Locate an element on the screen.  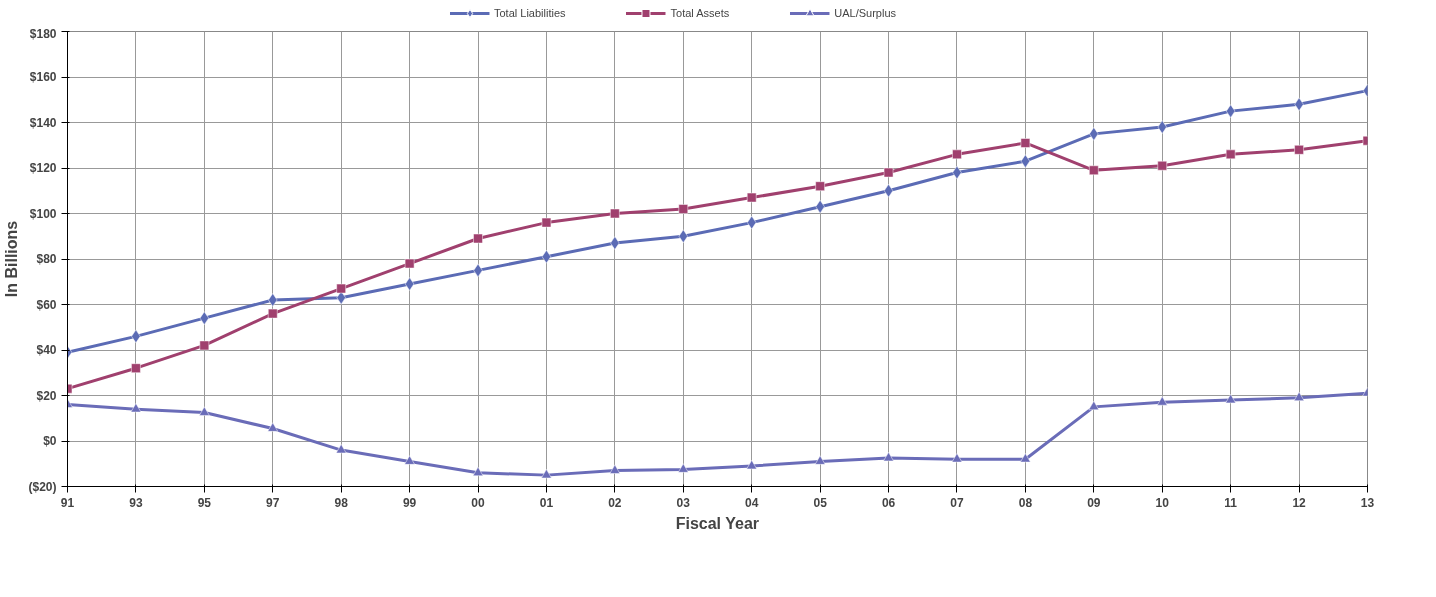
x-tick-label: 01 is located at coordinates (546, 502).